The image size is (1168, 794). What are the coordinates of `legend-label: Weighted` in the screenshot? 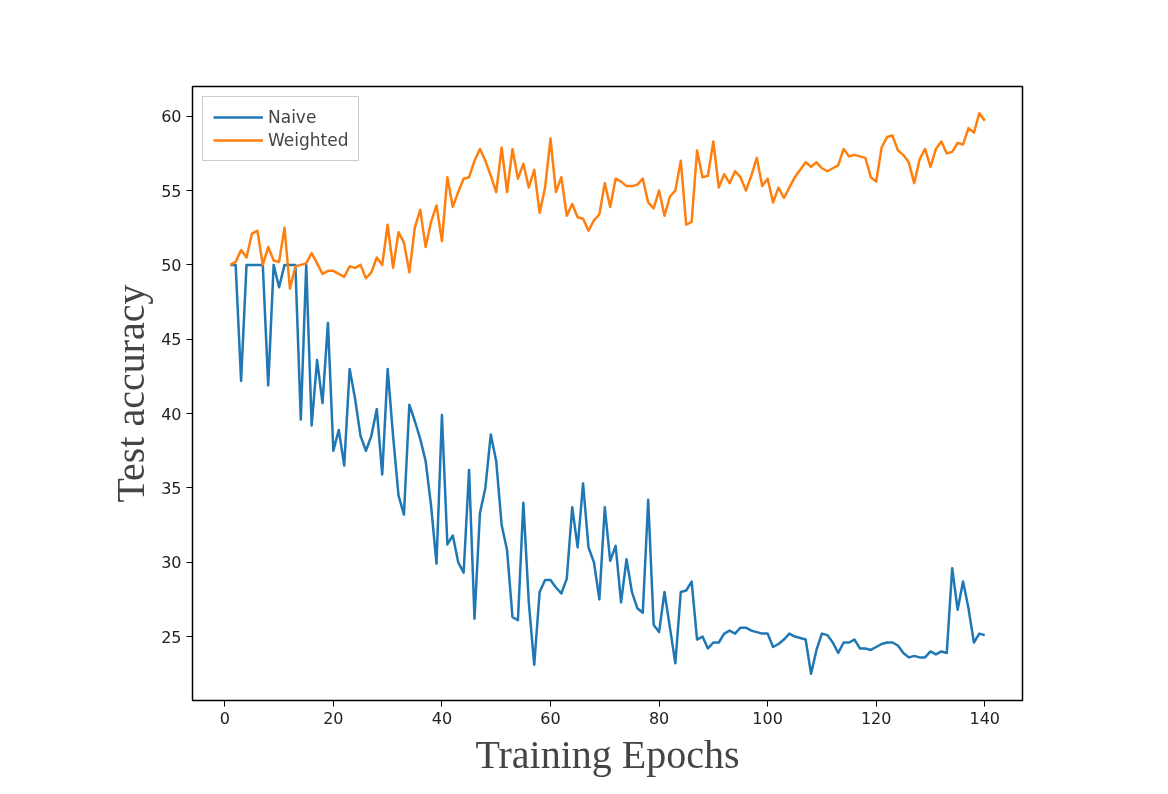 It's located at (308, 140).